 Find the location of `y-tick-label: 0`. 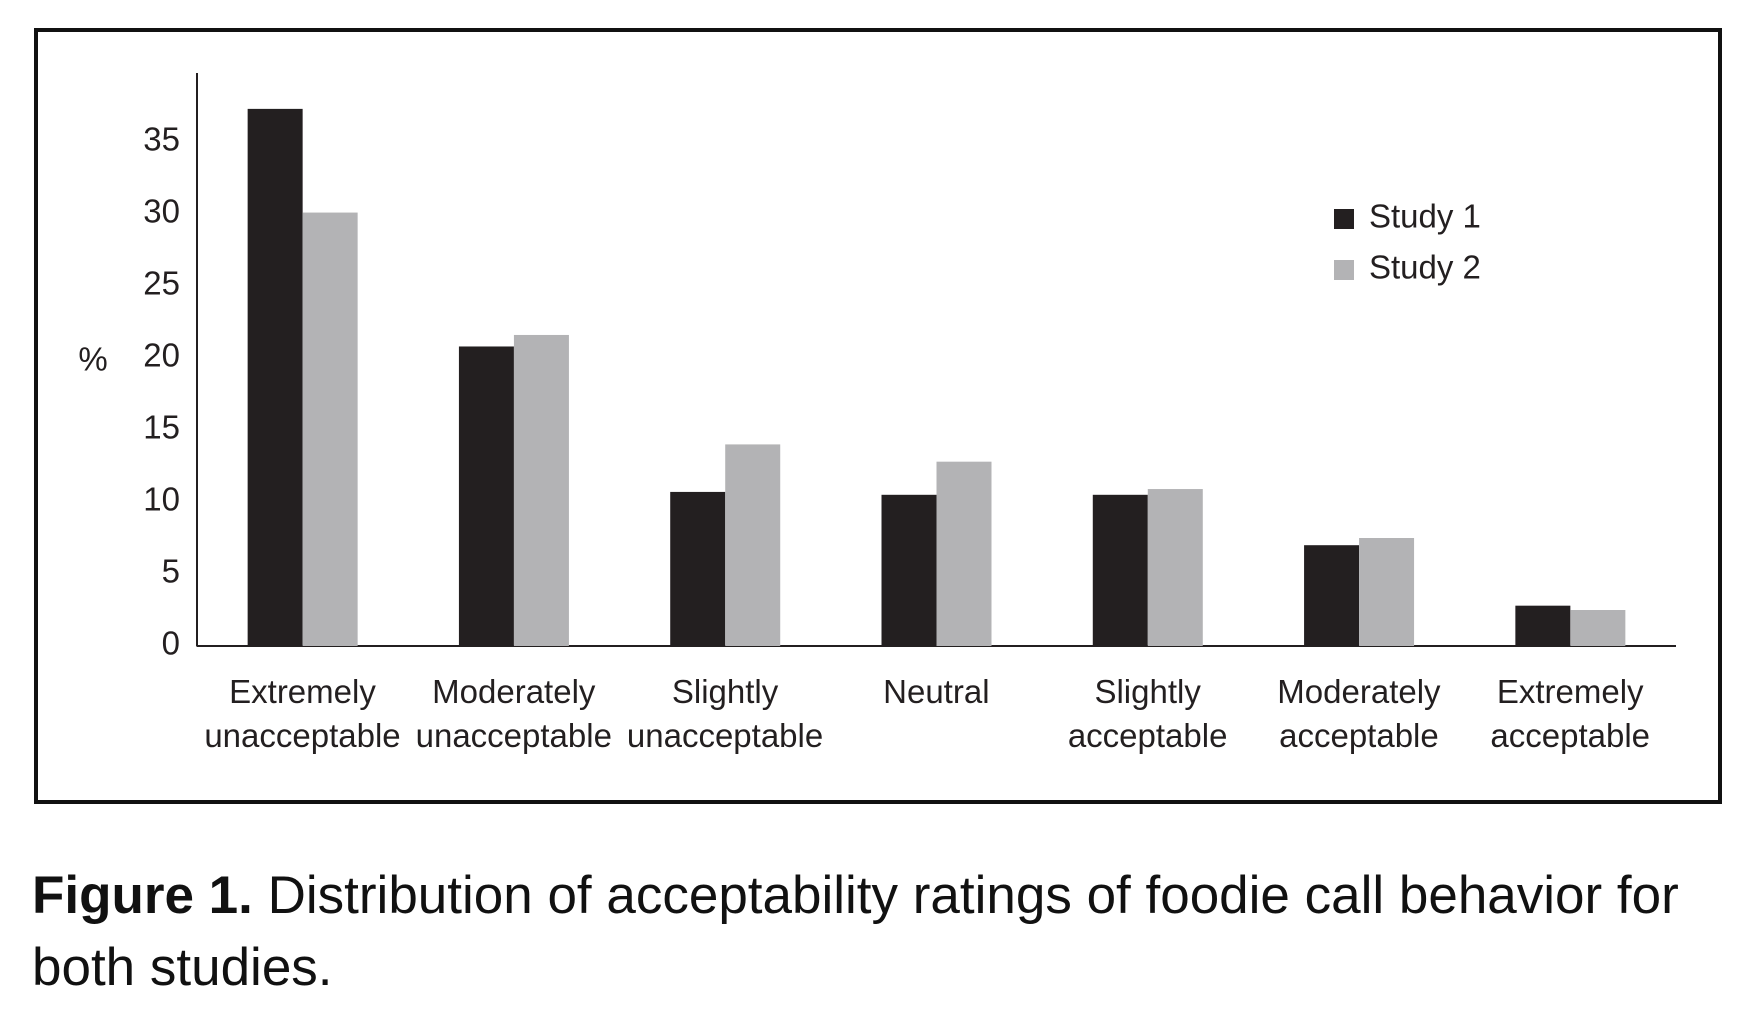

y-tick-label: 0 is located at coordinates (171, 643).